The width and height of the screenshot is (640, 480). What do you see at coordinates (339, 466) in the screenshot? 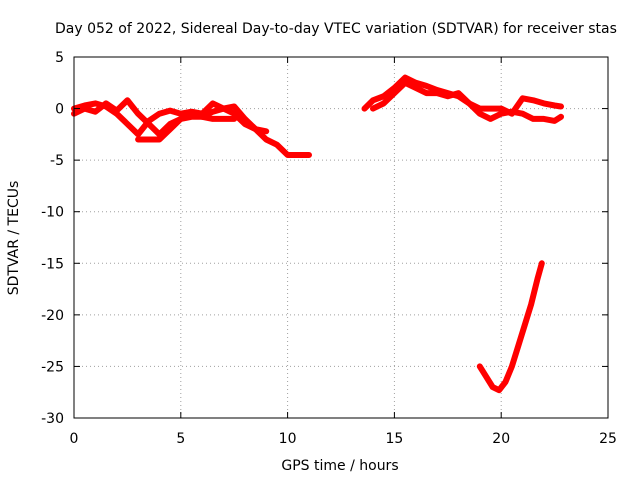
I see `x-axis-label: GPS time / hours` at bounding box center [339, 466].